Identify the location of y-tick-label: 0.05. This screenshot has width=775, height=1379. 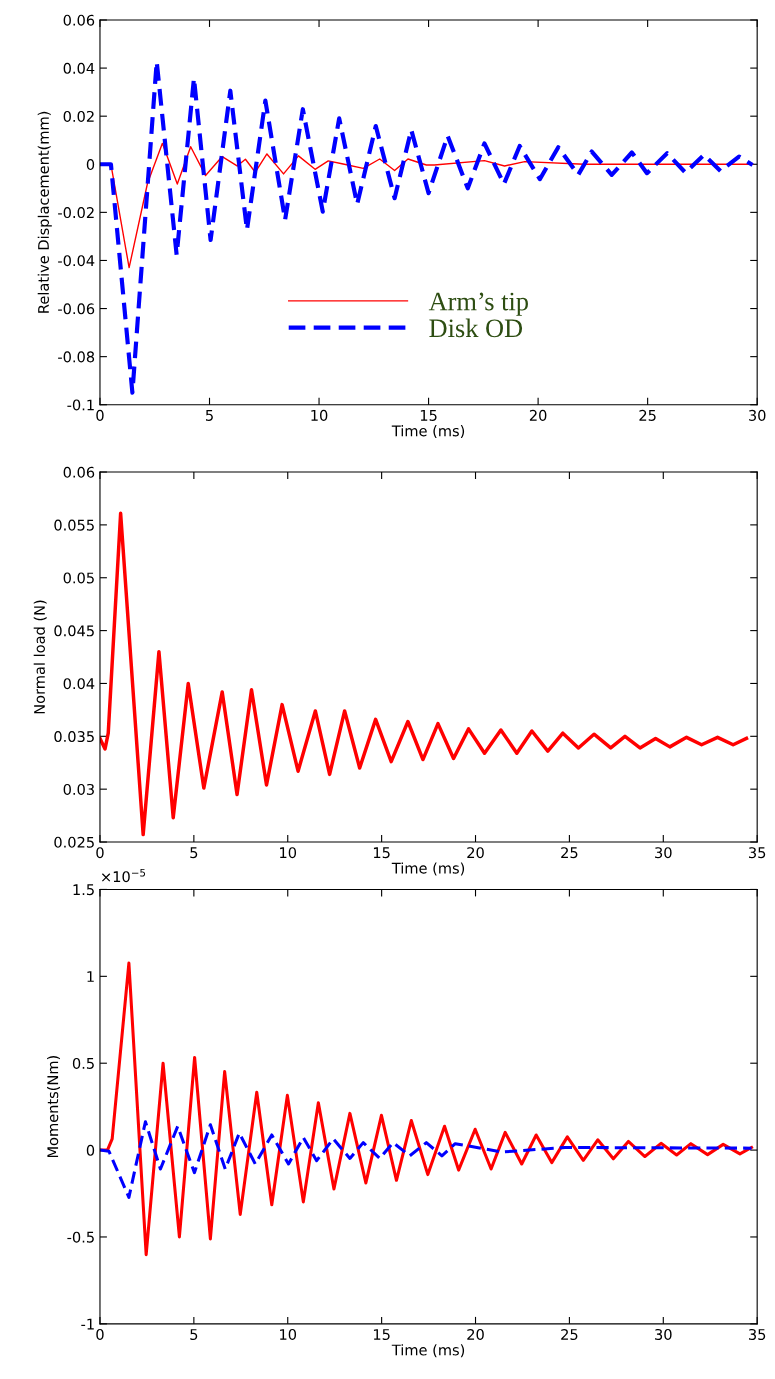
(78, 578).